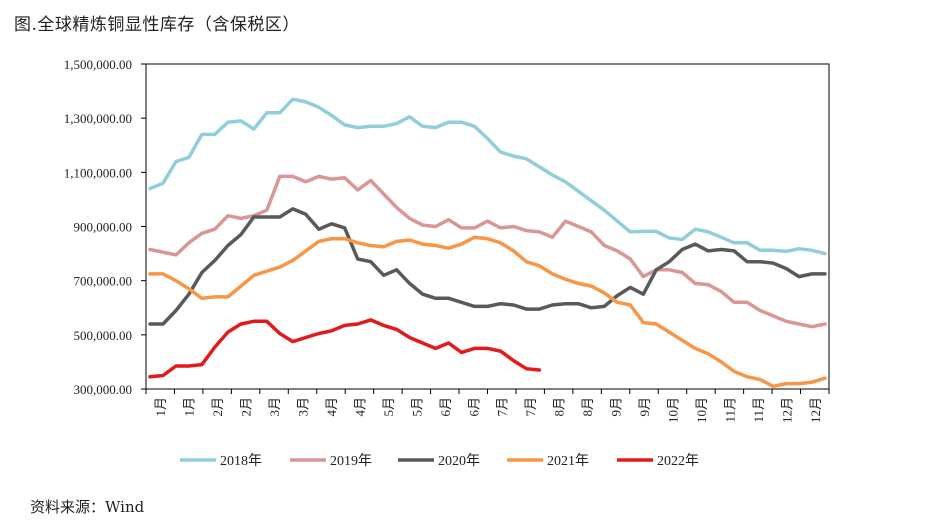 The image size is (939, 527). Describe the element at coordinates (241, 461) in the screenshot. I see `legend-label-2018年: 2018年` at that location.